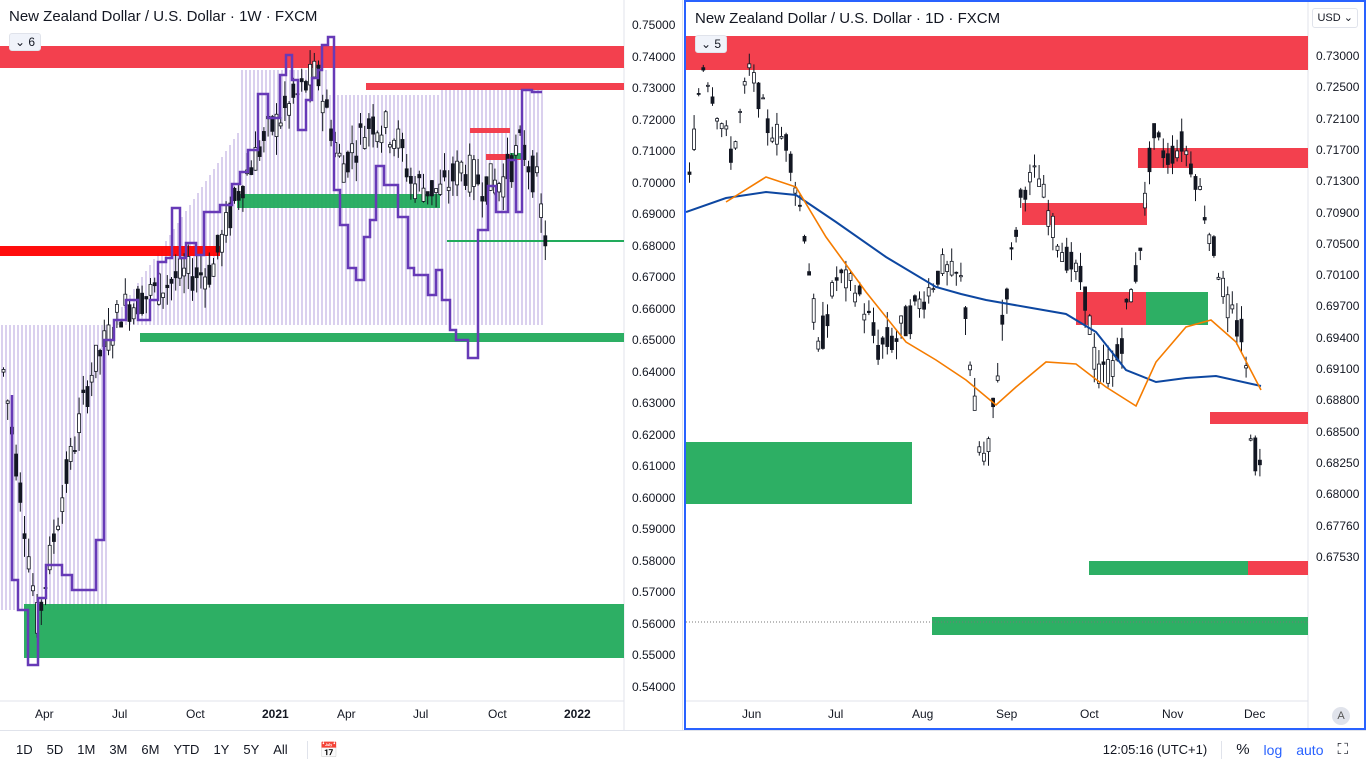 The height and width of the screenshot is (768, 1366). I want to click on price-tick-label: 0.69700, so click(1338, 306).